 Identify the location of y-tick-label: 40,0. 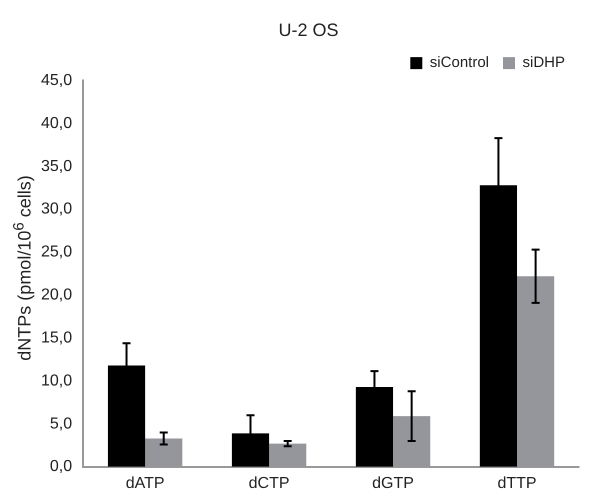
(56, 123).